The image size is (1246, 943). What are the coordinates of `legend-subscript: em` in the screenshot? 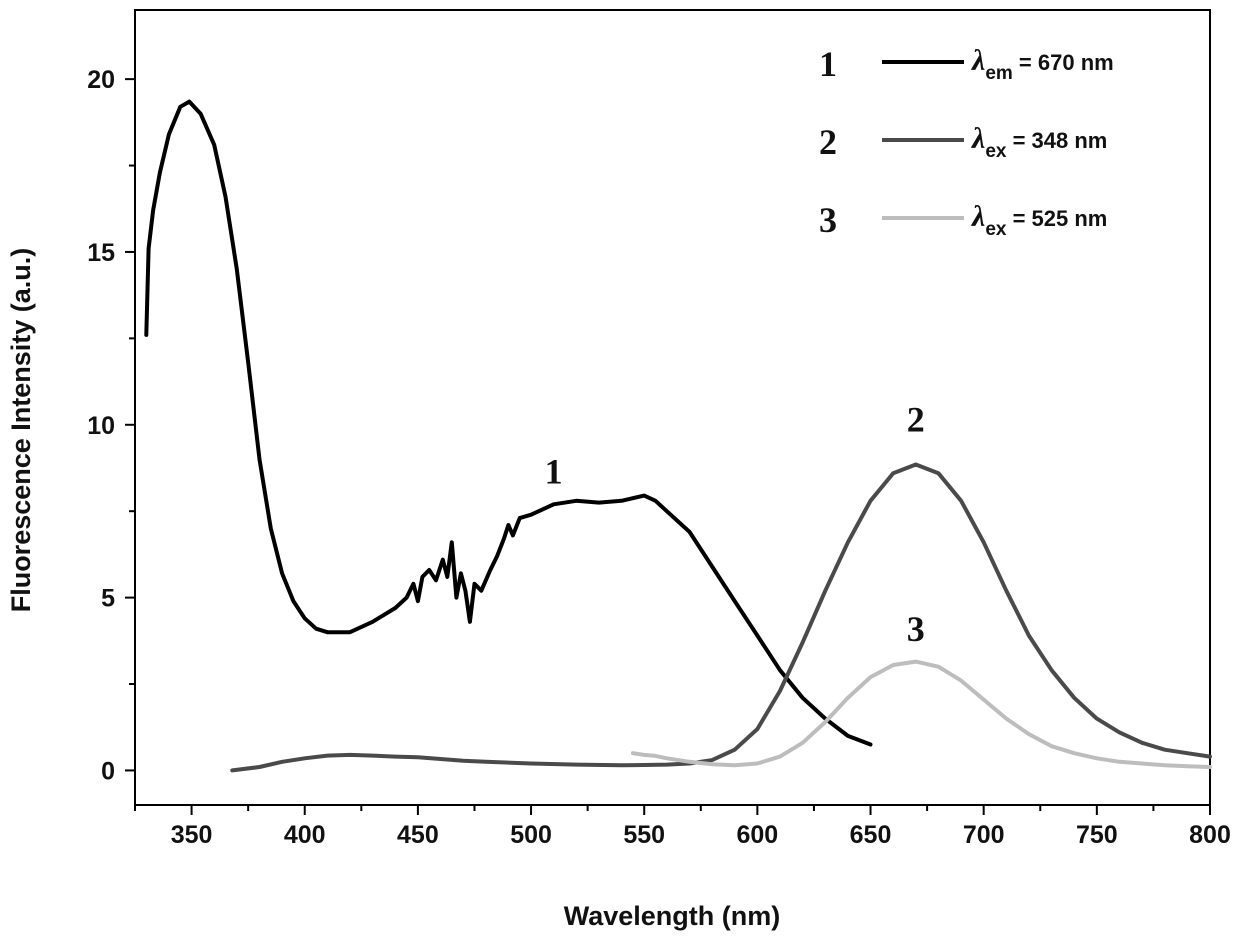 It's located at (998, 73).